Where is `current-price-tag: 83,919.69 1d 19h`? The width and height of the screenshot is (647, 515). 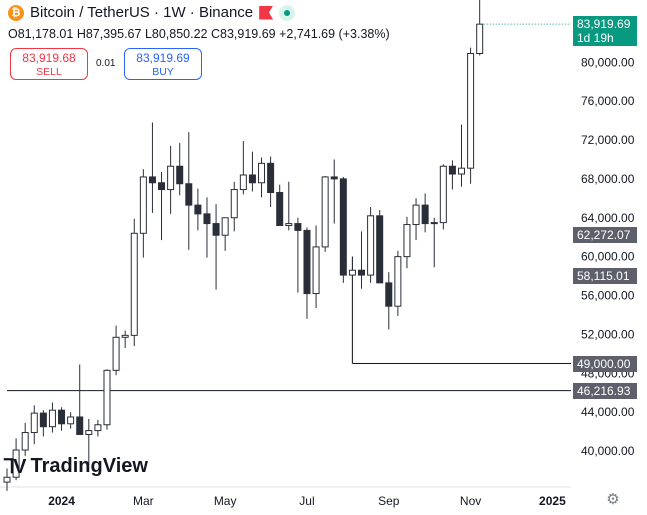
current-price-tag: 83,919.69 1d 19h is located at coordinates (605, 31).